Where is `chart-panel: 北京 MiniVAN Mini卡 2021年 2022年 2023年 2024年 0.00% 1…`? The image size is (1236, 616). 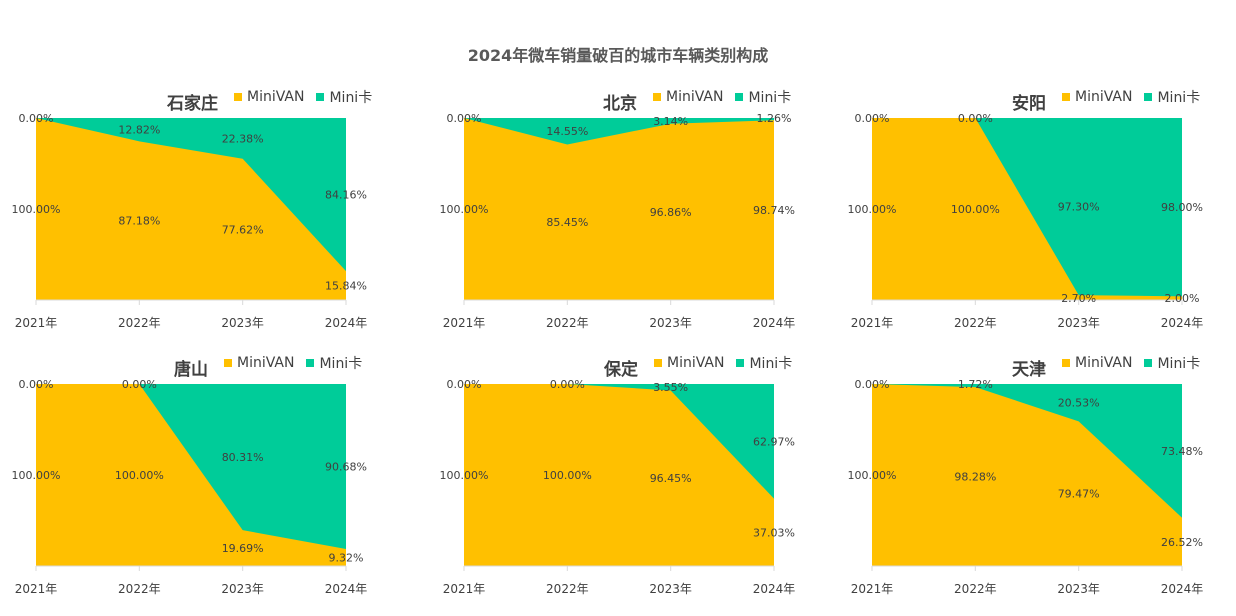 chart-panel: 北京 MiniVAN Mini卡 2021年 2022年 2023年 2024年 0.00% 1… is located at coordinates (628, 215).